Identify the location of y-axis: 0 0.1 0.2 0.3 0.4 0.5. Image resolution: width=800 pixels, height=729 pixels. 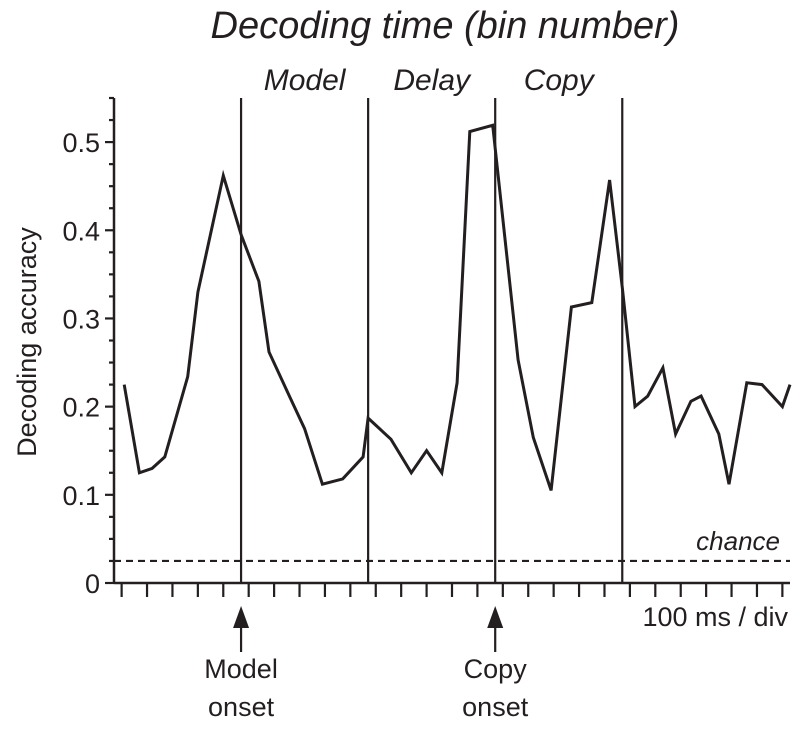
(89, 347).